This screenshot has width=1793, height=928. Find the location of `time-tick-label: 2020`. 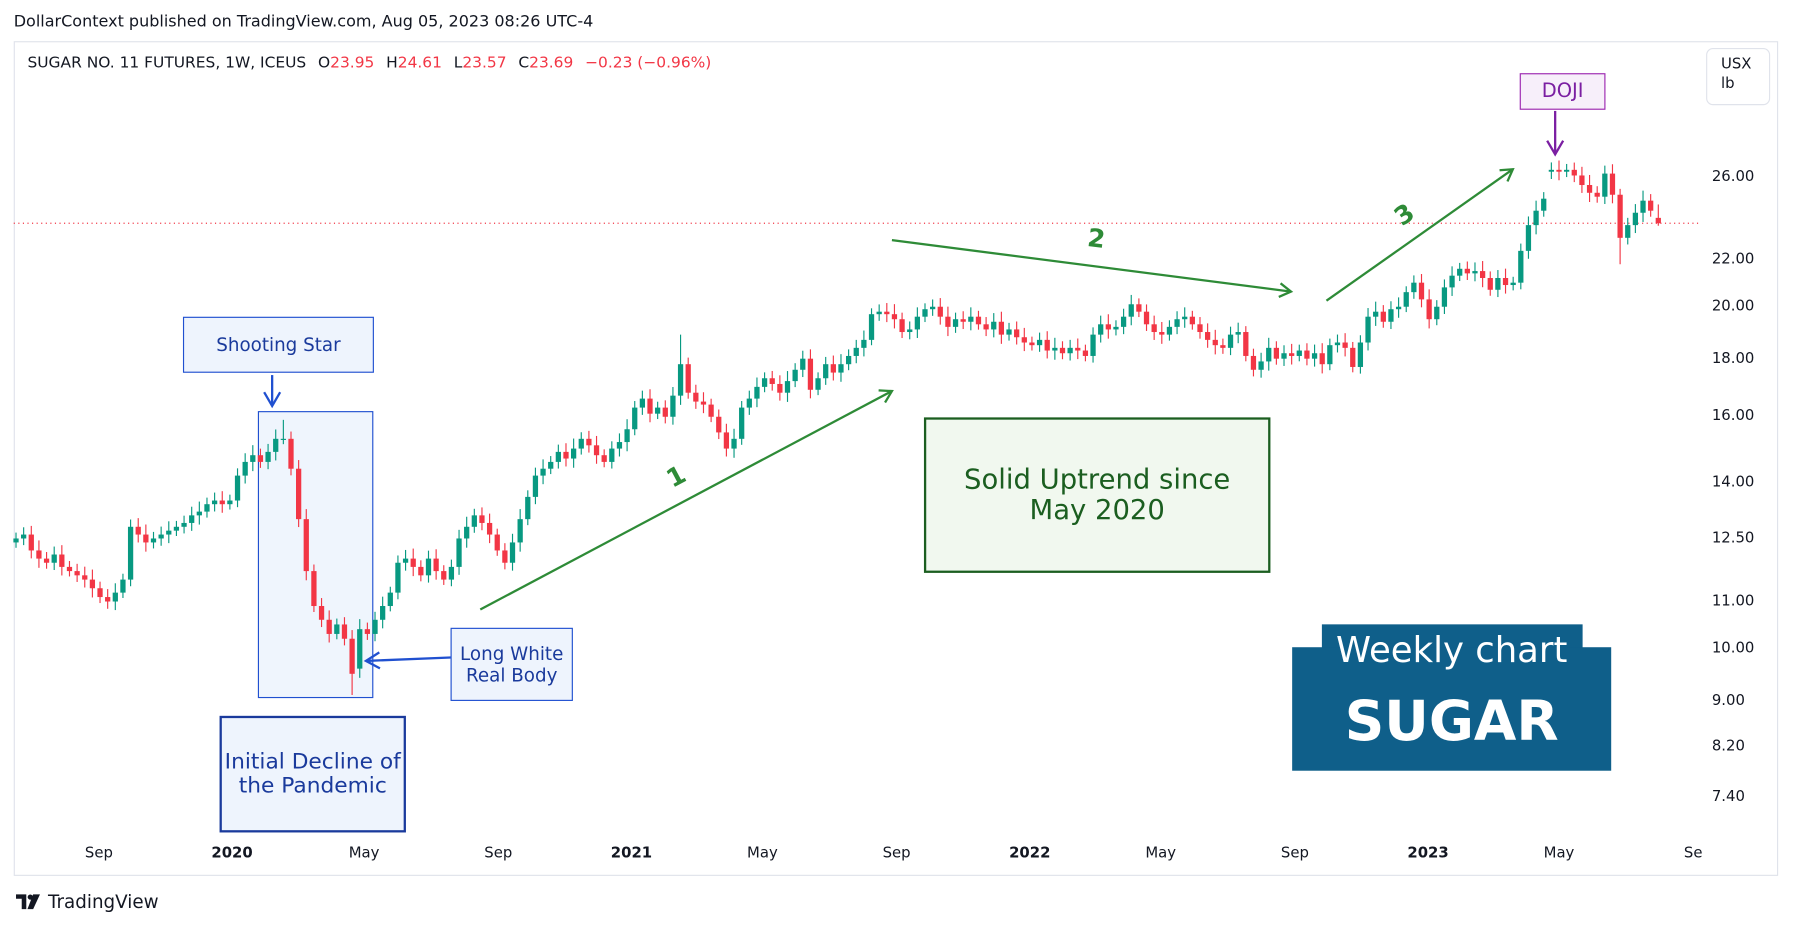

time-tick-label: 2020 is located at coordinates (232, 854).